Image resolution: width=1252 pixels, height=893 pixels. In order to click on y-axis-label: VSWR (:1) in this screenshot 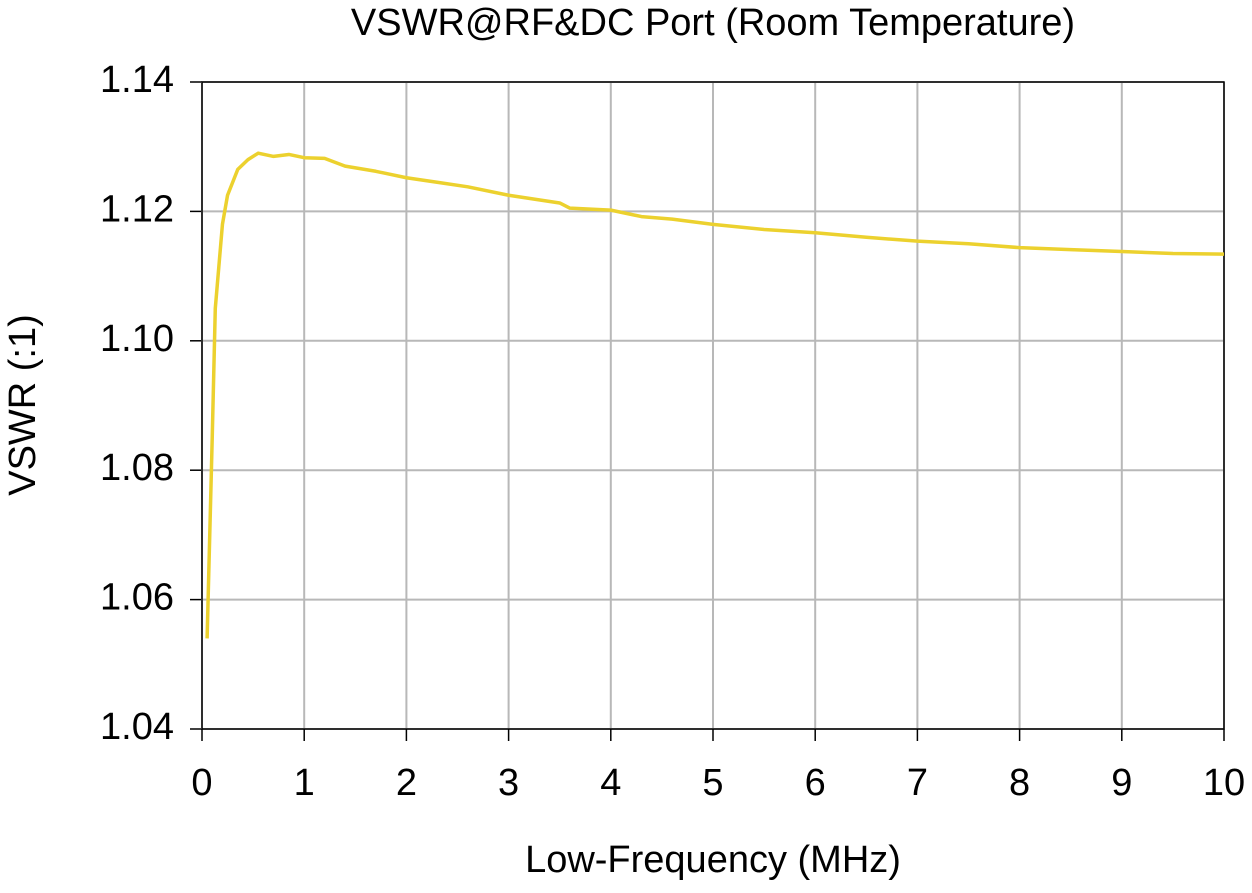, I will do `click(23, 405)`.